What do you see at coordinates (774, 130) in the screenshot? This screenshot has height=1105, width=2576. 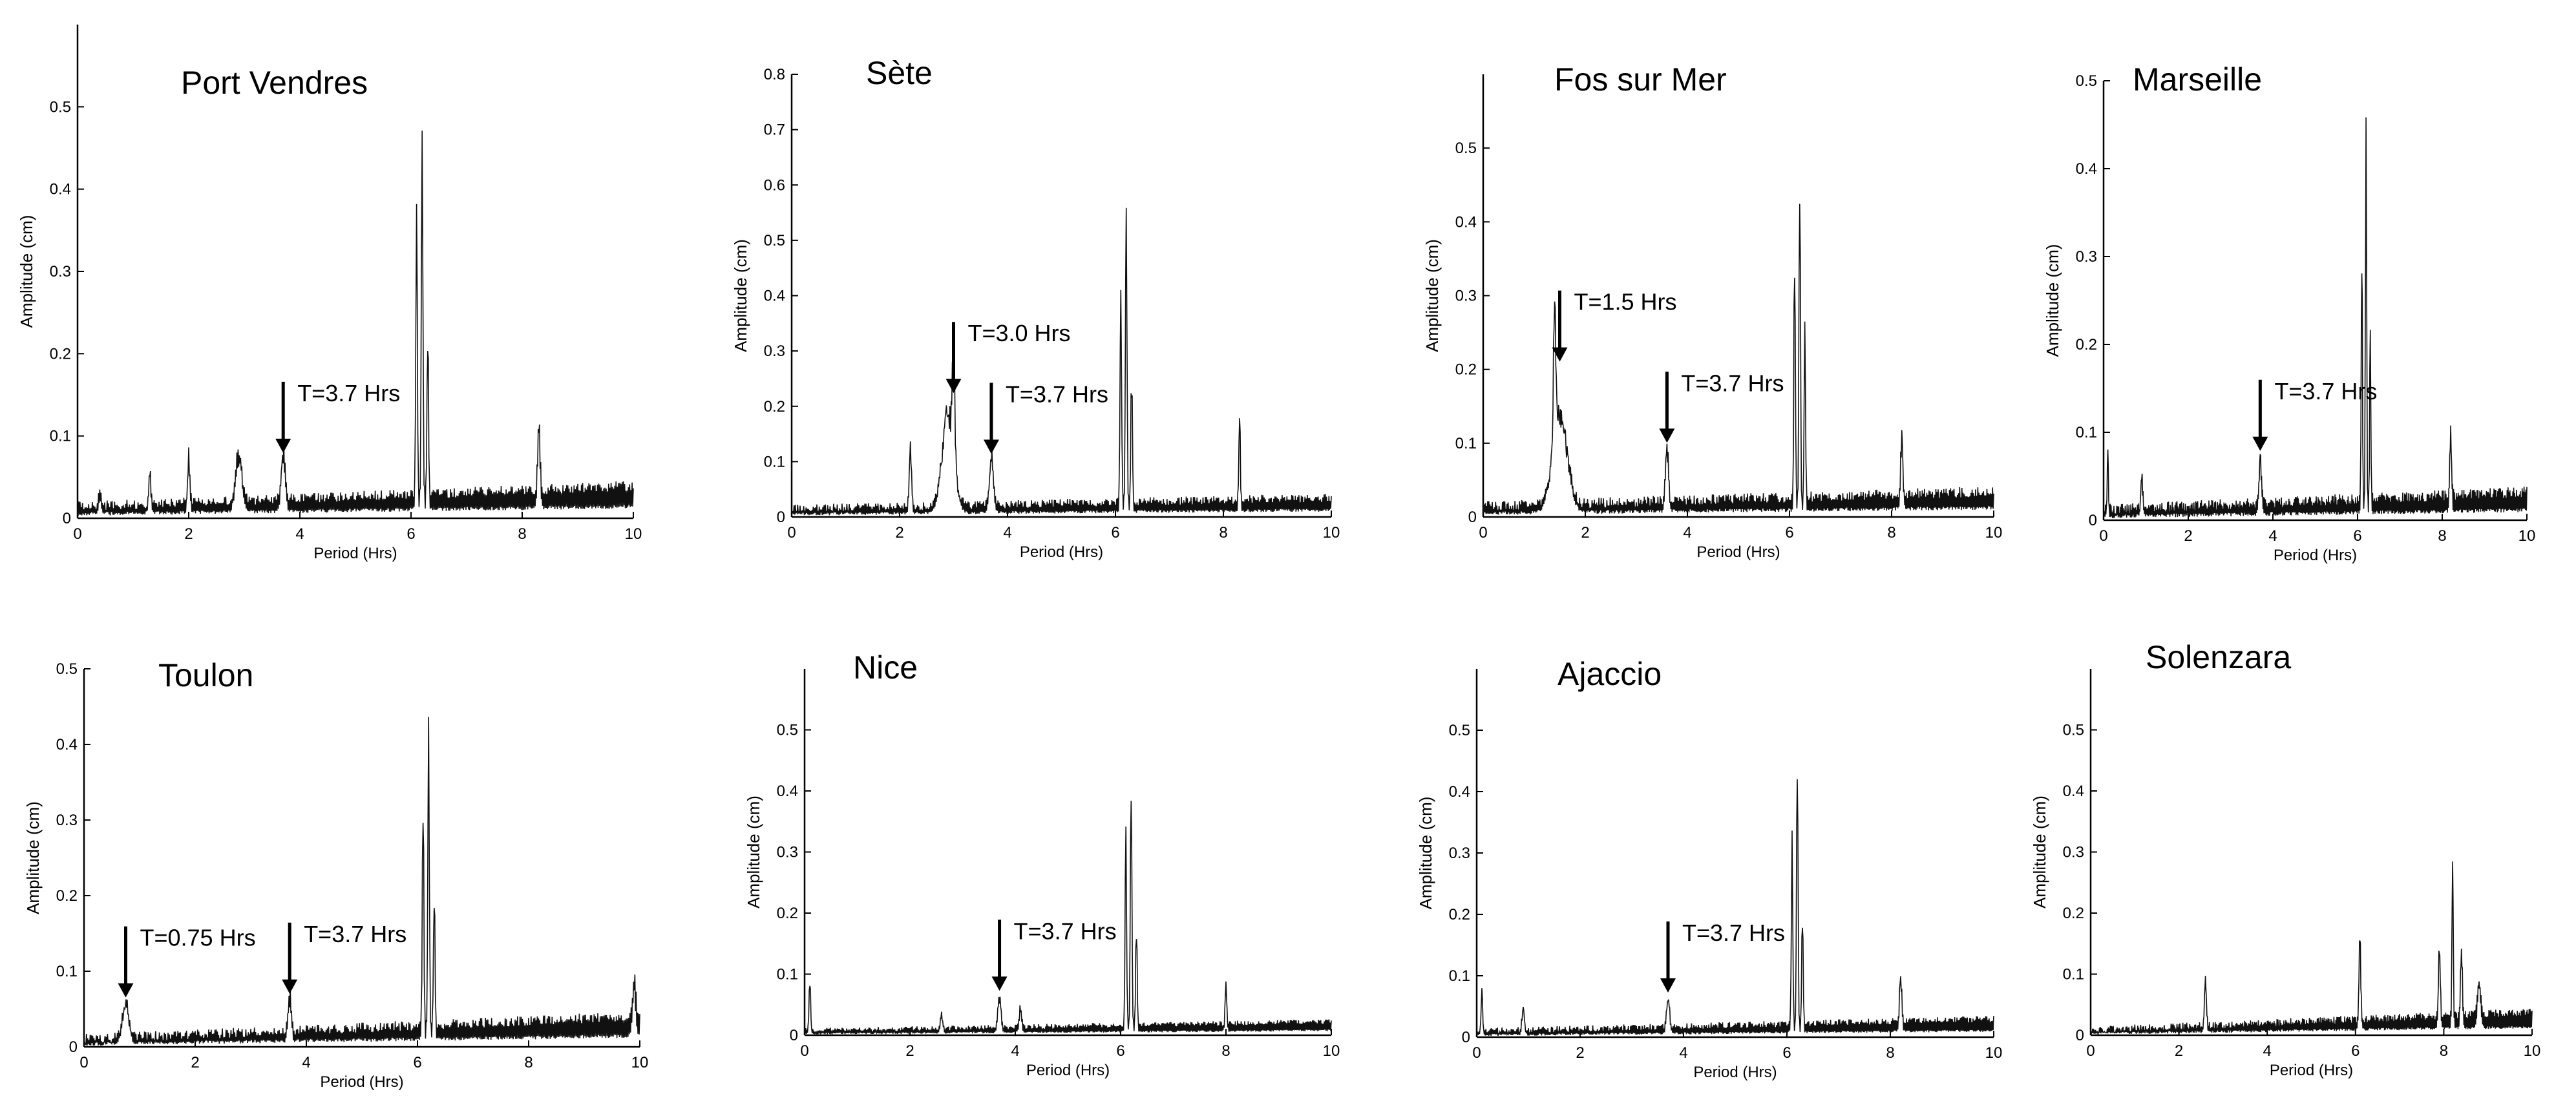 I see `y-tick-label: 0.7` at bounding box center [774, 130].